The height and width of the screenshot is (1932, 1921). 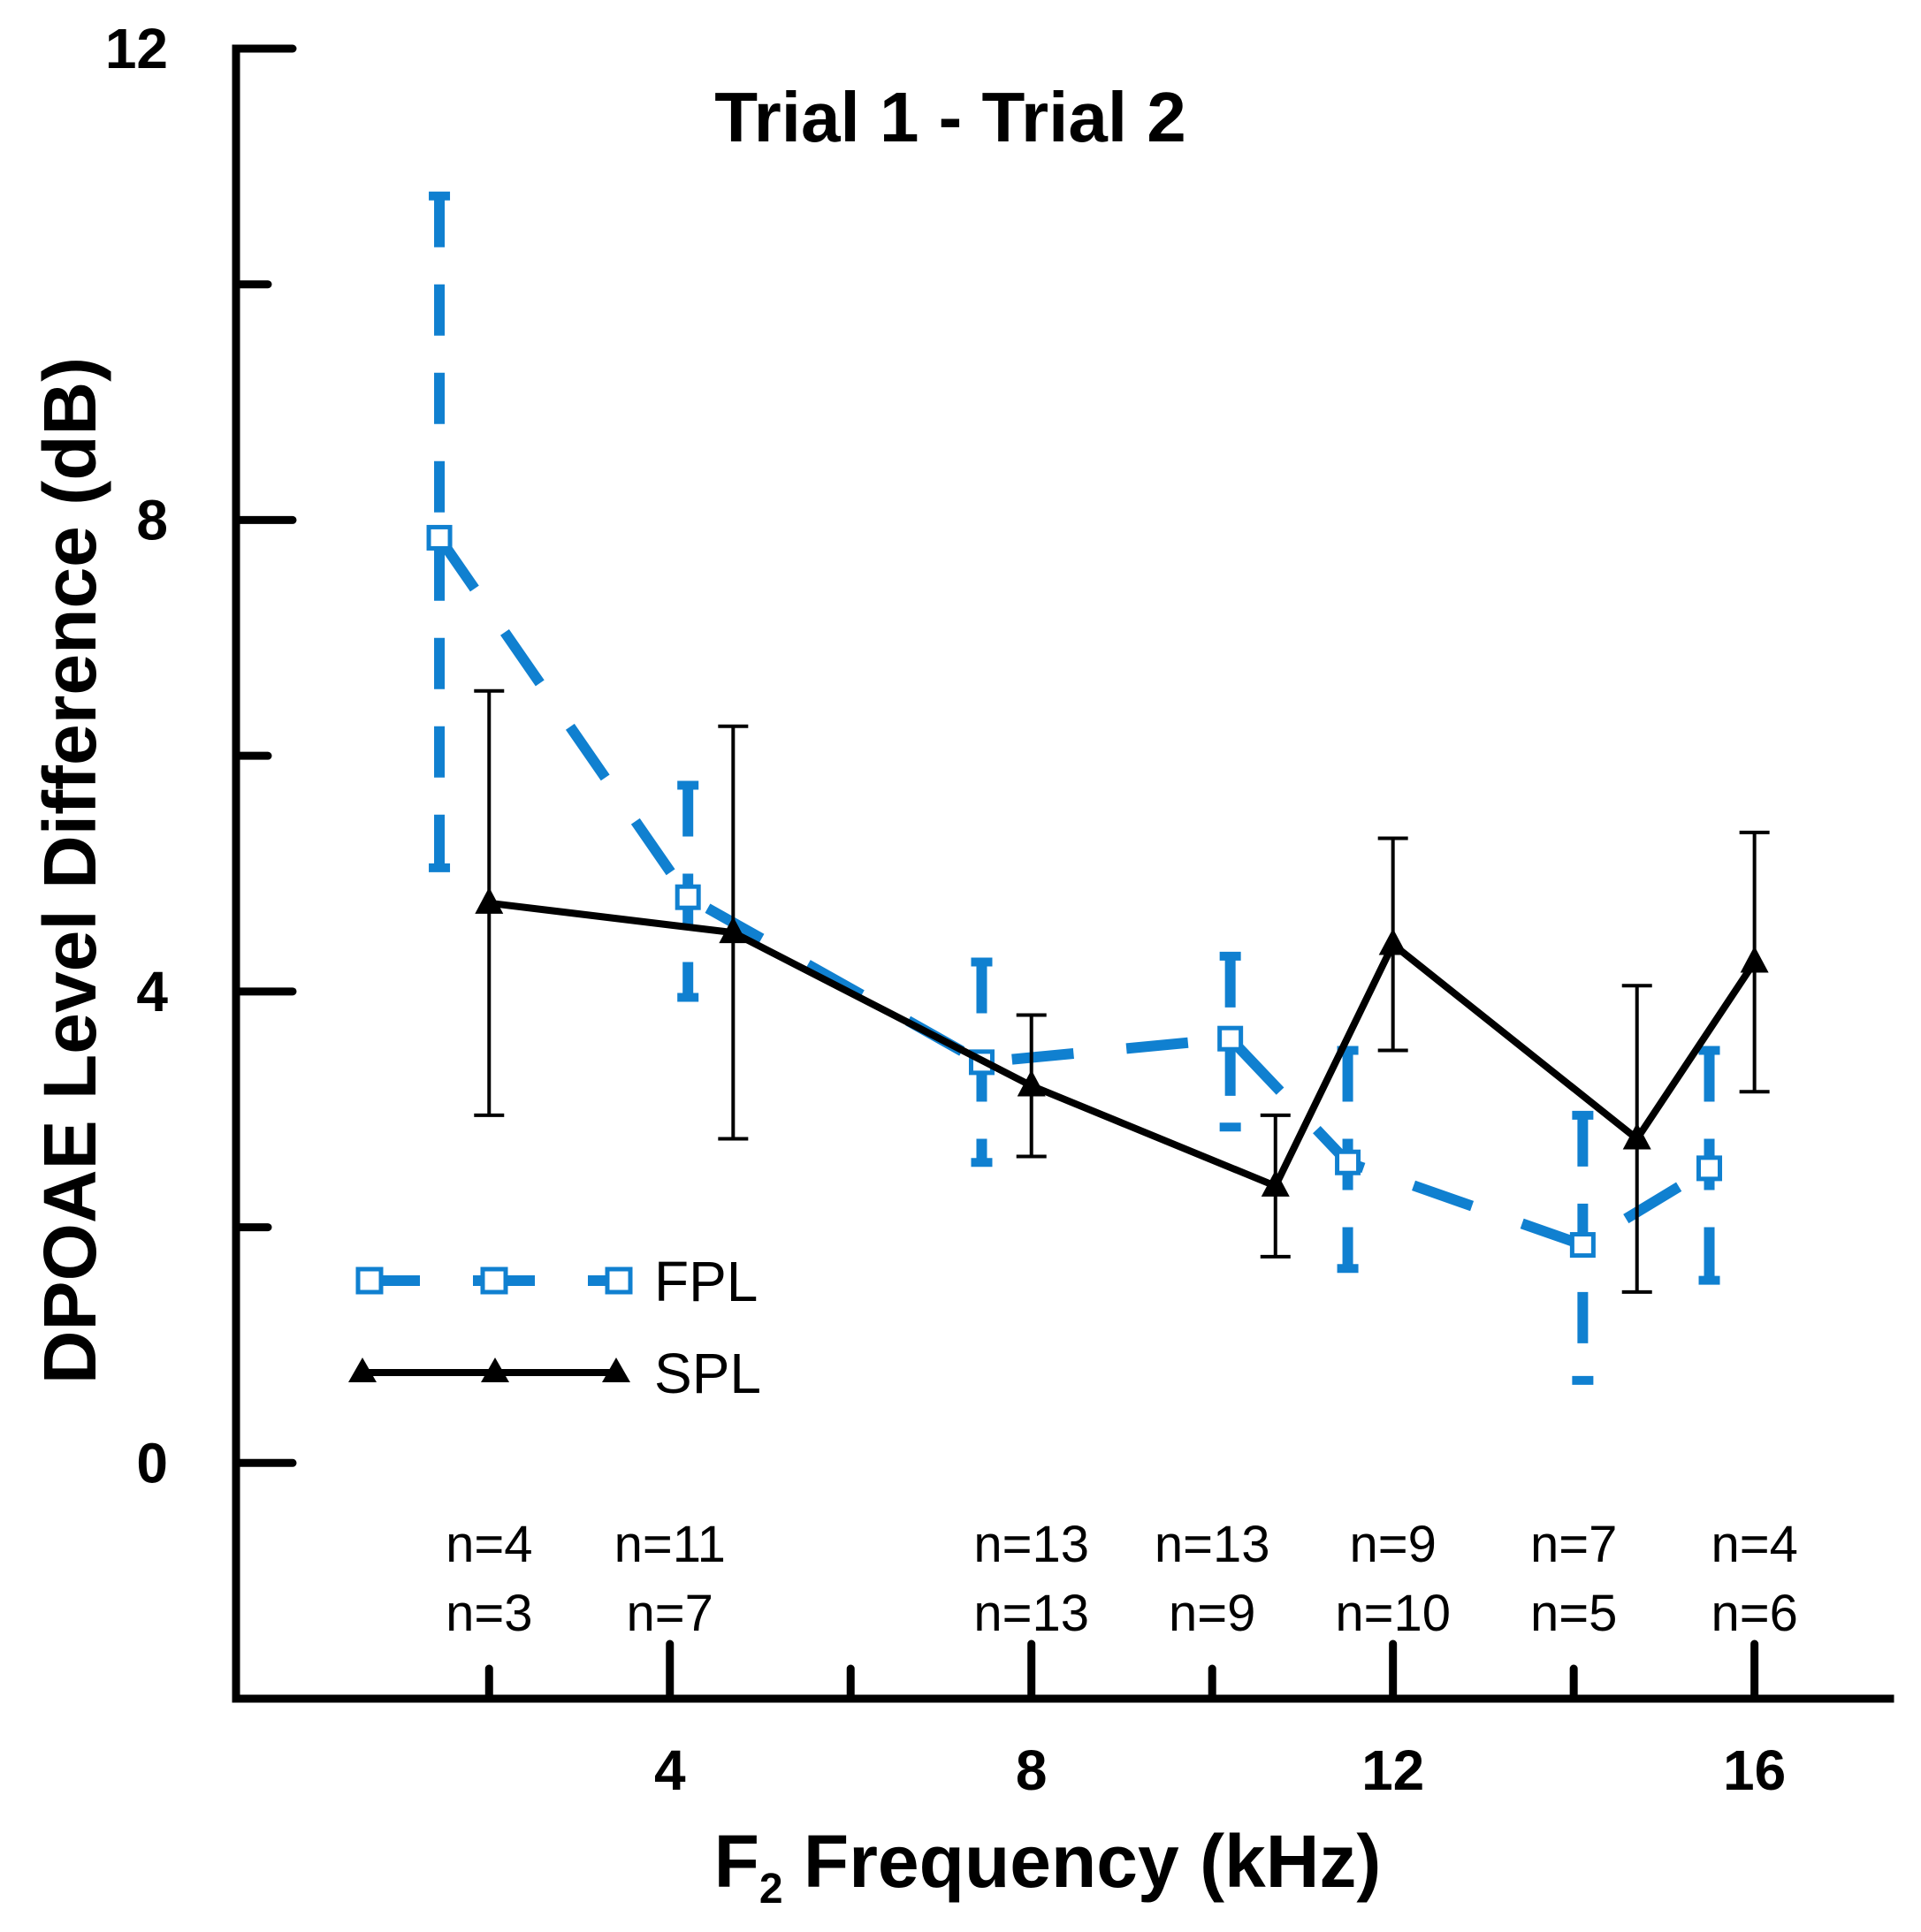 I want to click on x-tick-label: 4, so click(x=670, y=1770).